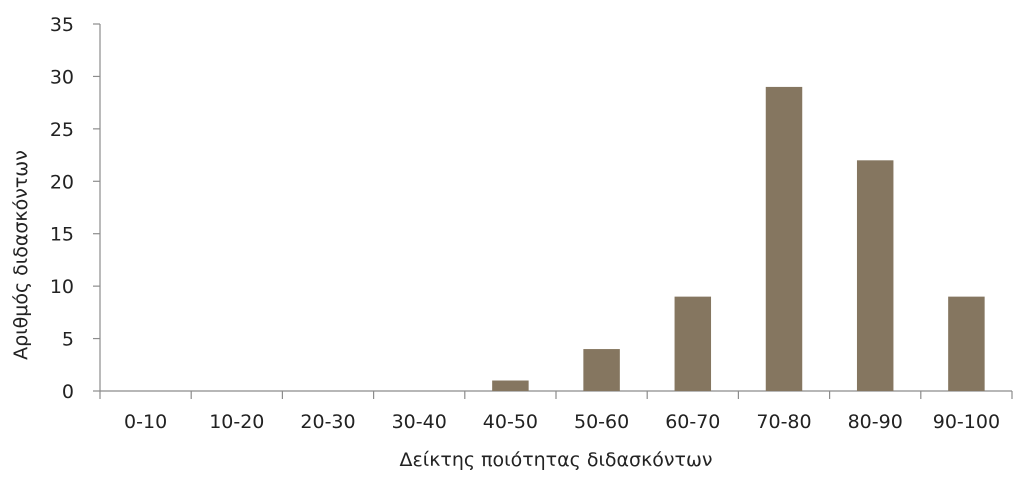  I want to click on x-tick-label: 80-90, so click(875, 422).